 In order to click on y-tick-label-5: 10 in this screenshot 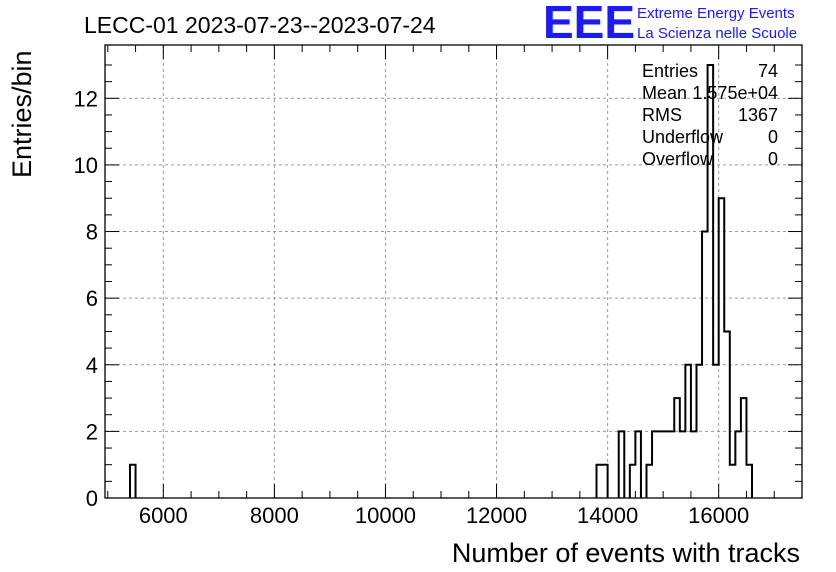, I will do `click(86, 165)`.